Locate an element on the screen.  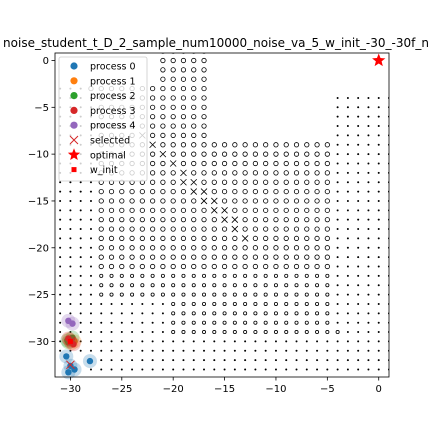
legend-label: process 4 is located at coordinates (113, 126).